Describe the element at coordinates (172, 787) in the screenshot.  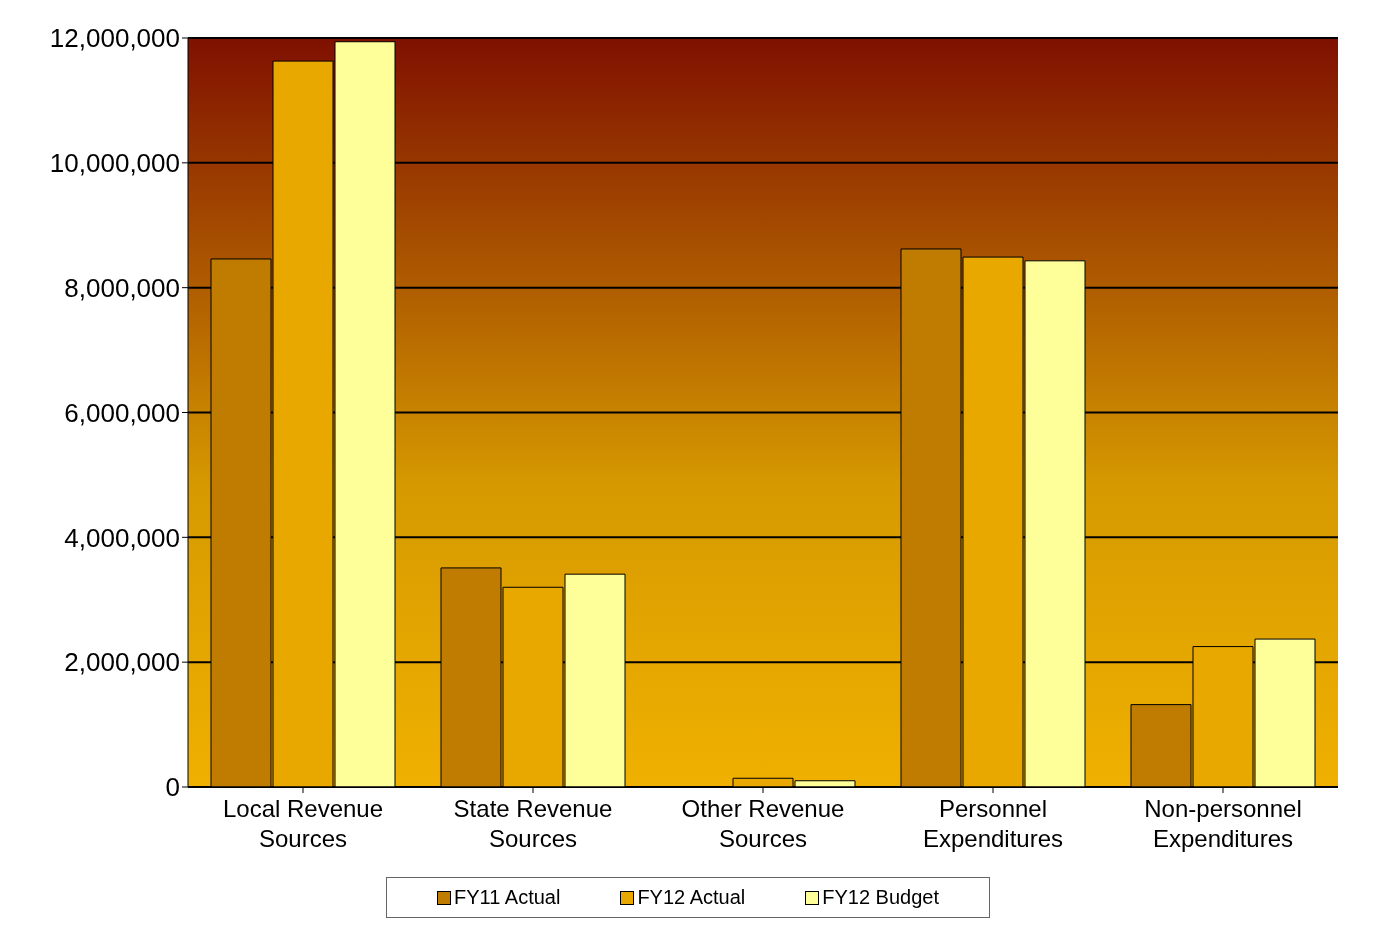
I see `y-tick-label: 0` at that location.